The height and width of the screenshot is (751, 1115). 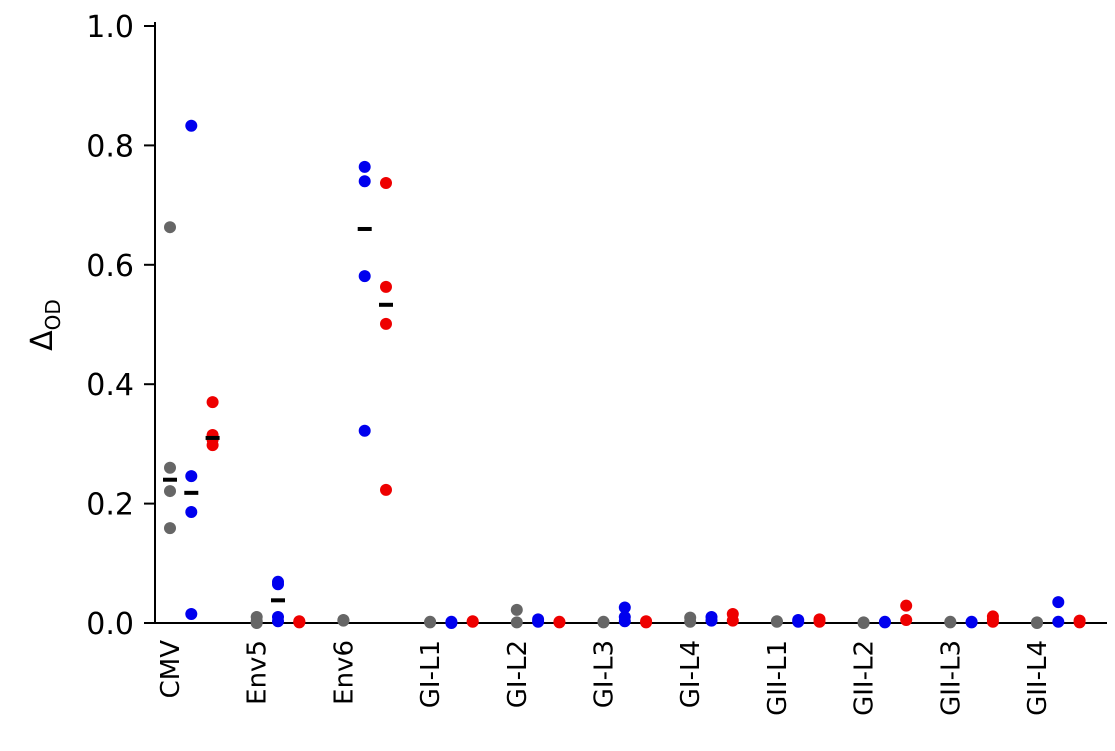 I want to click on x-tick-label: GII-L3, so click(x=951, y=678).